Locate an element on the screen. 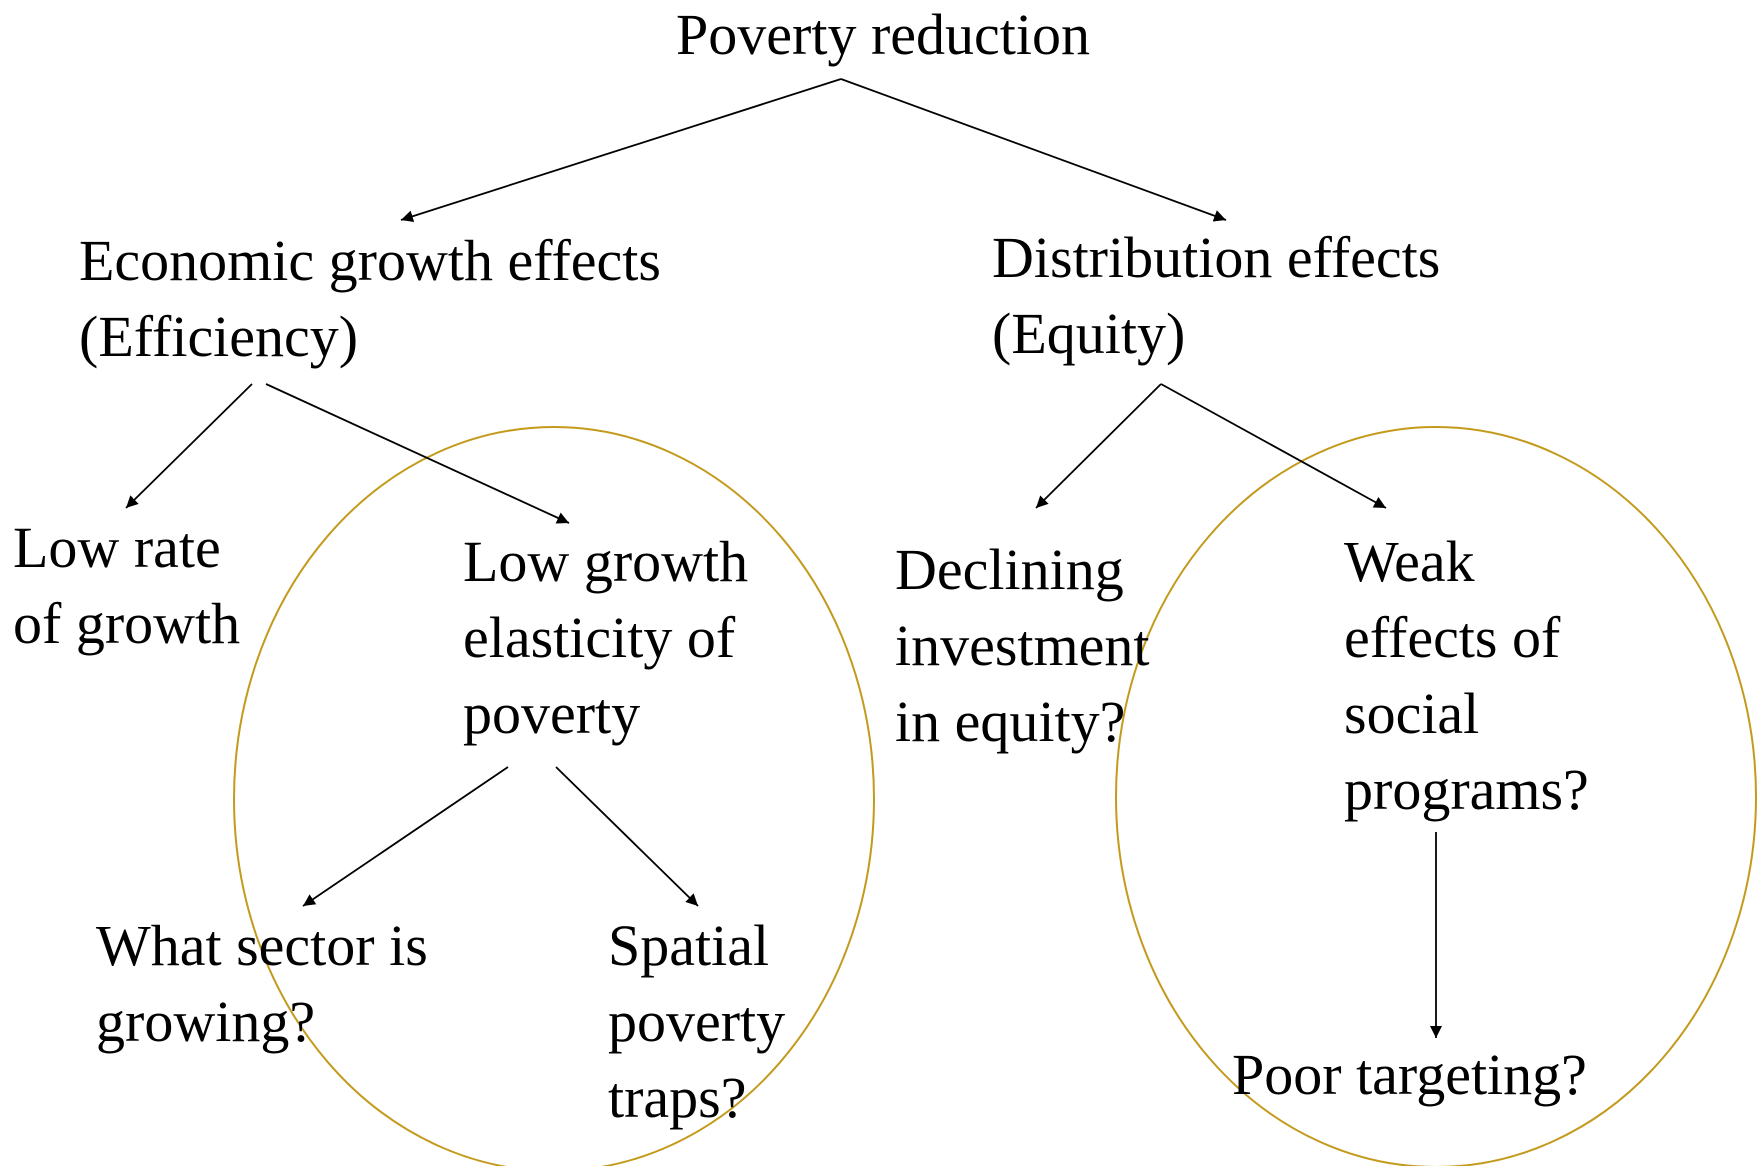 The image size is (1759, 1166). label-line: of growth is located at coordinates (126, 623).